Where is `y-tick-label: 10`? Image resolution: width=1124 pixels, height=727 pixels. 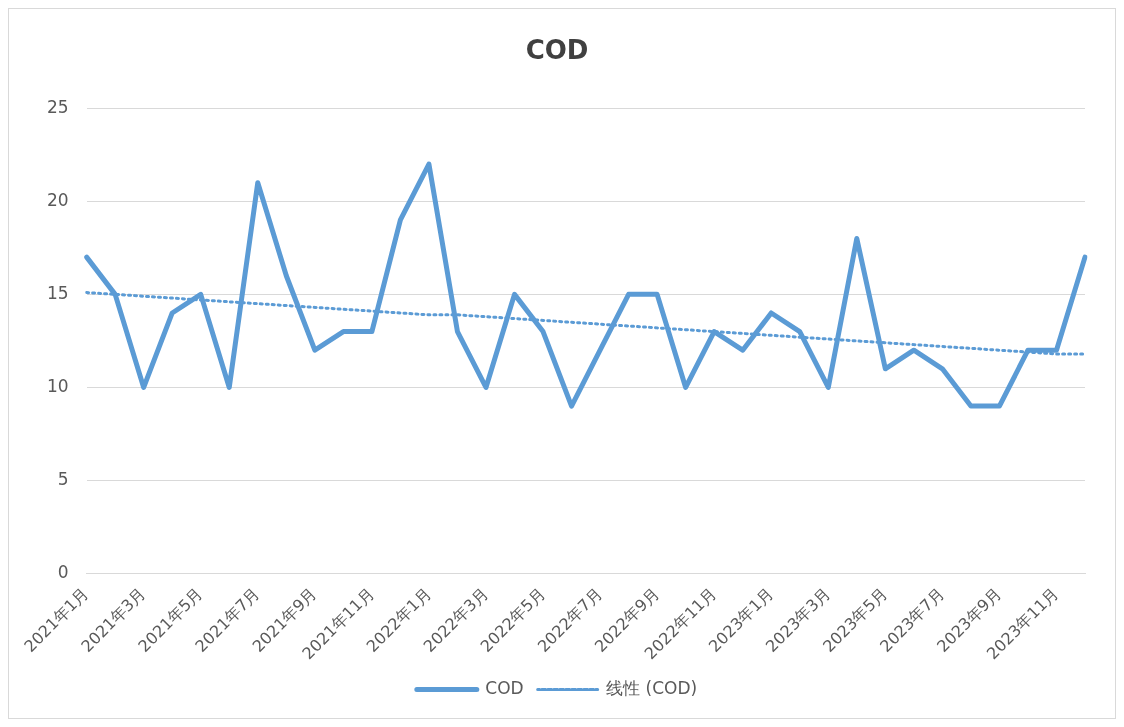
y-tick-label: 10 is located at coordinates (57, 385).